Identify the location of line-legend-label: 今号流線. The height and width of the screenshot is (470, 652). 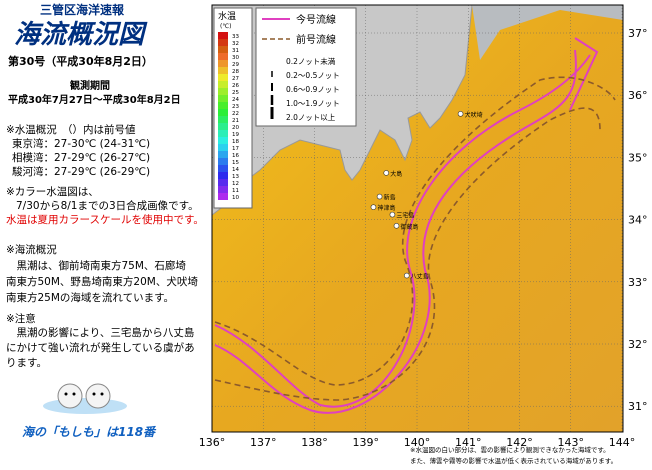
(316, 19).